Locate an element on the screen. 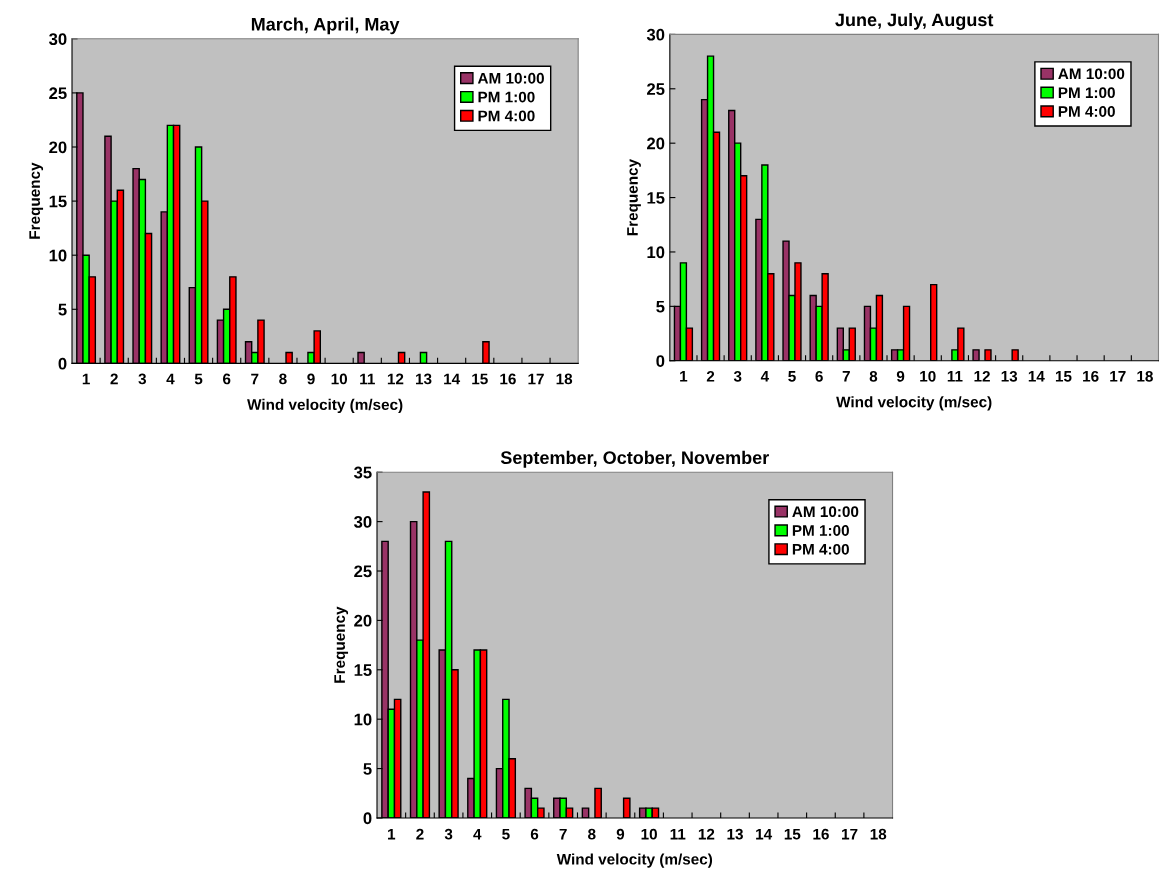 This screenshot has width=1169, height=882. y-tick-label: 35 is located at coordinates (362, 472).